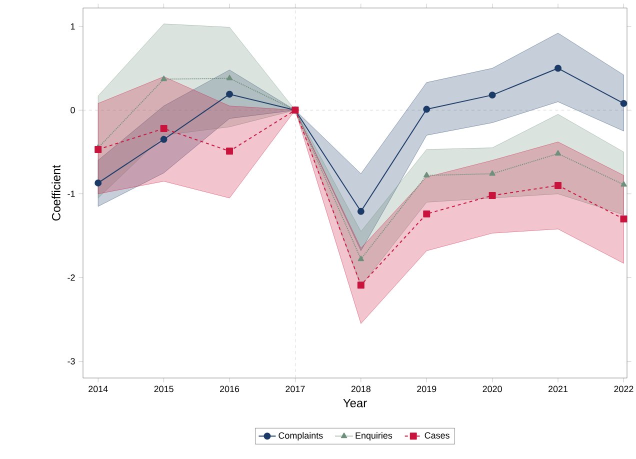  What do you see at coordinates (71, 277) in the screenshot?
I see `y-tick-label: -2` at bounding box center [71, 277].